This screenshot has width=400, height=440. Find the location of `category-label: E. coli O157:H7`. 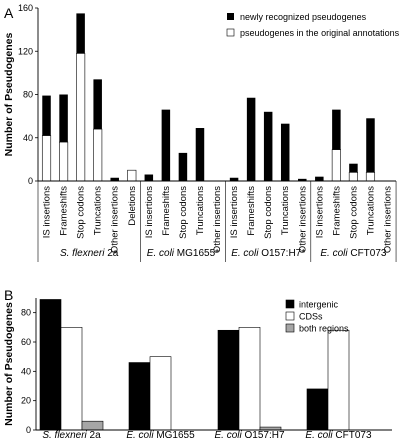

category-label: E. coli O157:H7 is located at coordinates (249, 435).